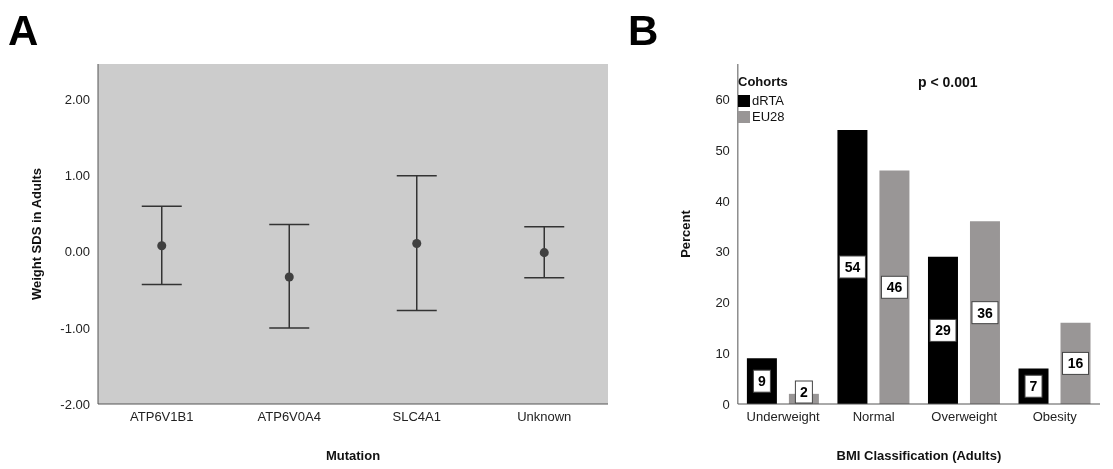 Image resolution: width=1113 pixels, height=469 pixels. I want to click on data-label: 54, so click(852, 266).